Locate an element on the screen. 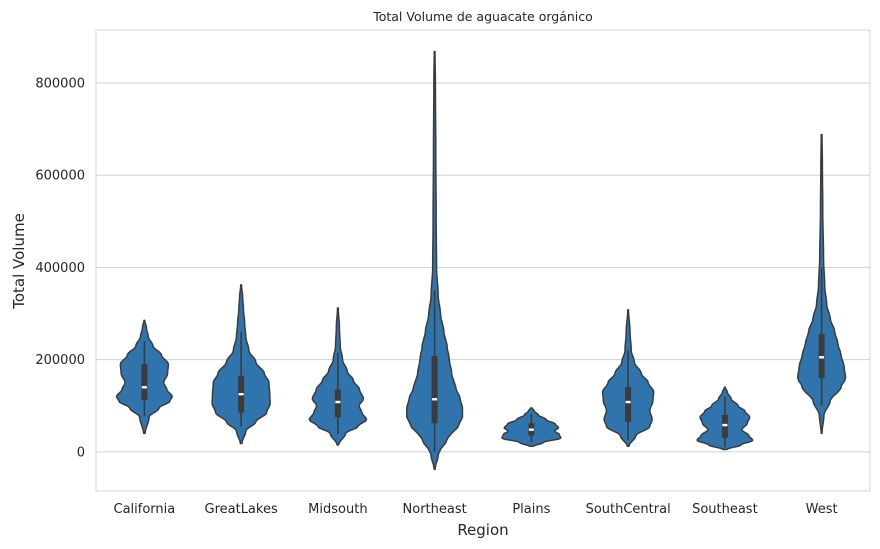  y-tick-label: 800000 is located at coordinates (60, 84).